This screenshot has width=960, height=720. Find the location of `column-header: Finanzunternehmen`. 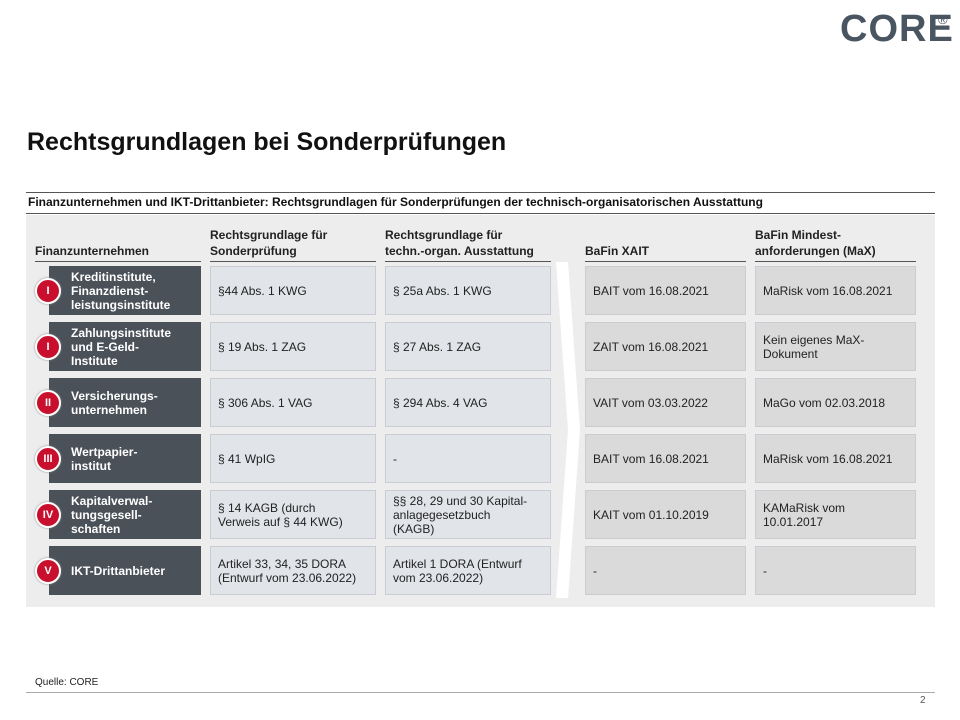

column-header: Finanzunternehmen is located at coordinates (118, 242).